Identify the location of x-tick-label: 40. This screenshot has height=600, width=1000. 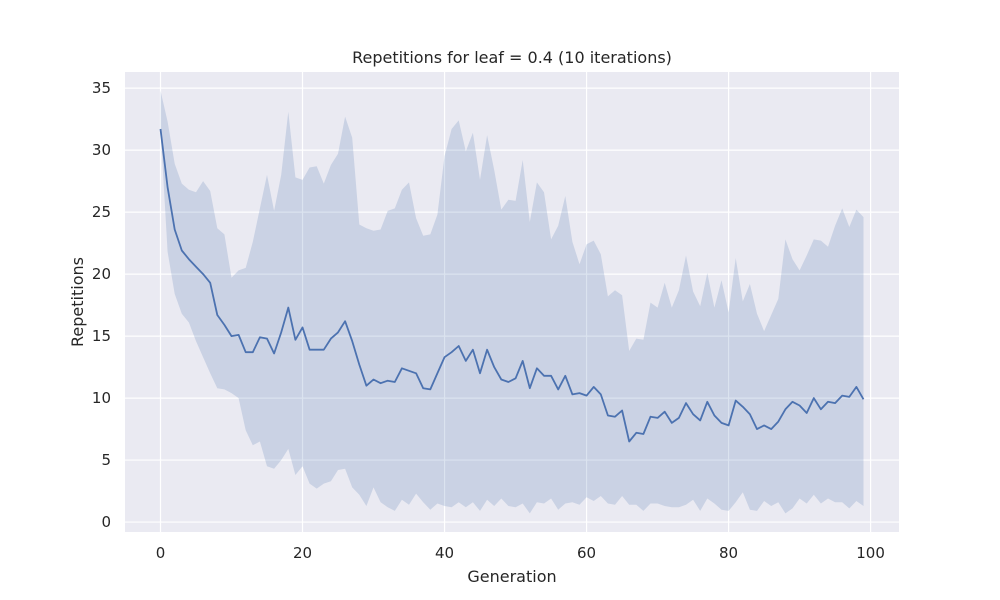
(444, 553).